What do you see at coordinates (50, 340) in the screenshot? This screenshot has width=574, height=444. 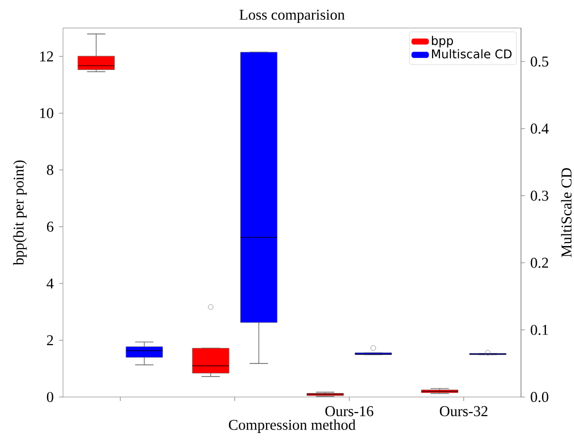 I see `y-tick-label: 2` at bounding box center [50, 340].